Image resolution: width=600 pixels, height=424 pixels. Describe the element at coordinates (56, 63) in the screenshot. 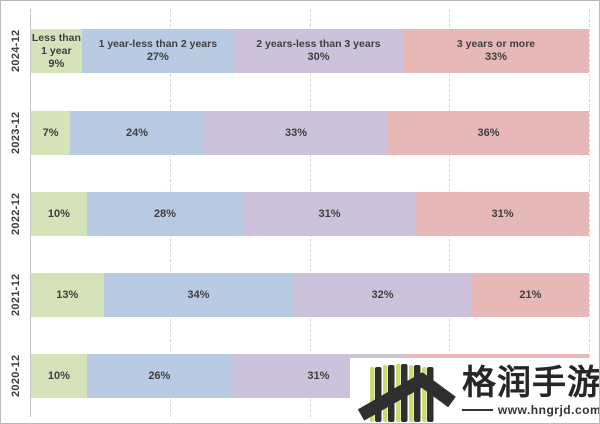

I see `segment-percent: 9%` at that location.